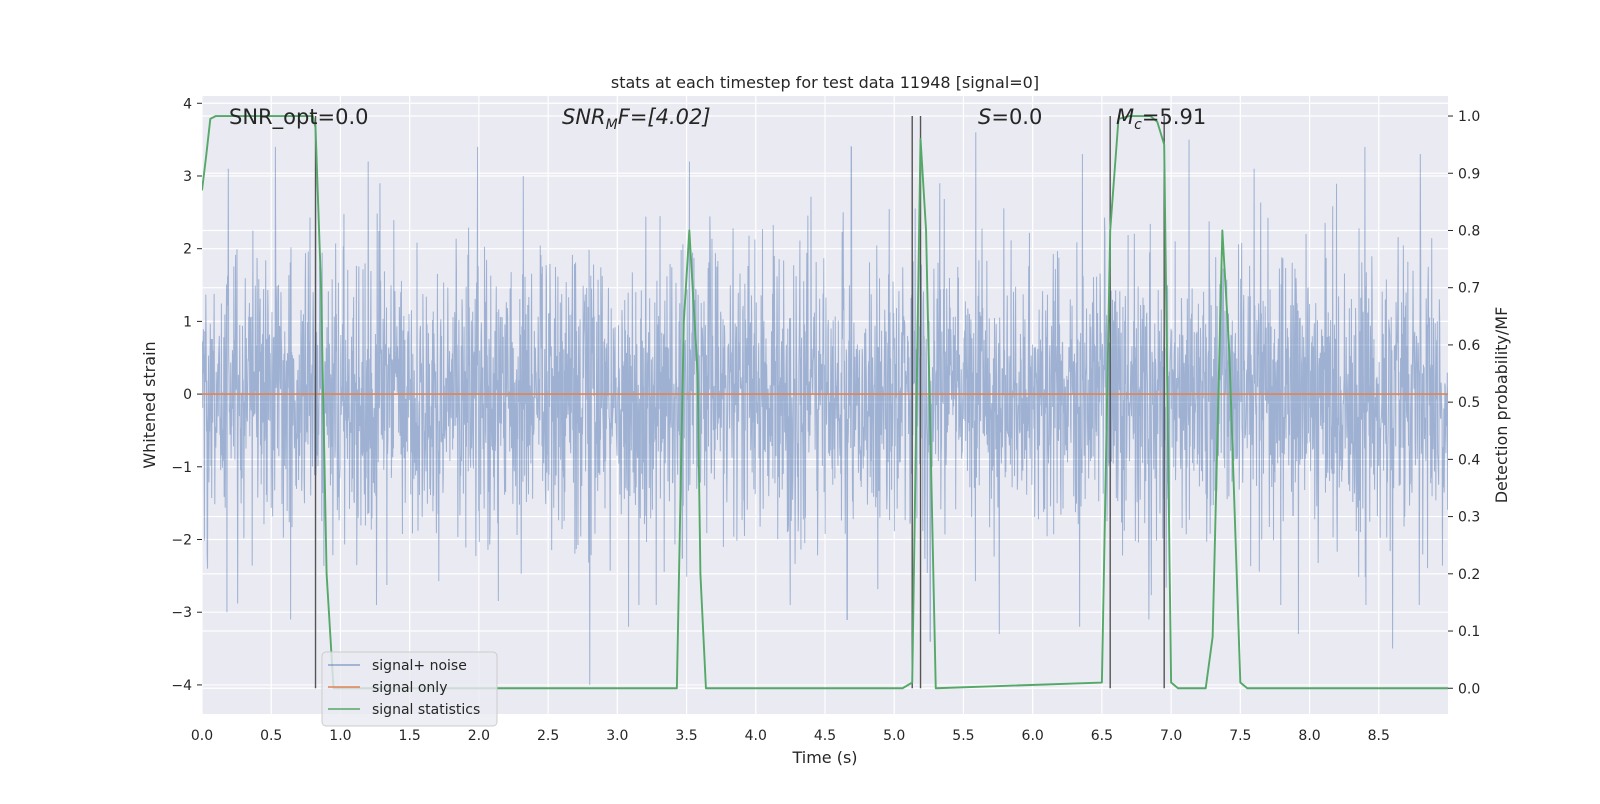 This screenshot has height=804, width=1600. I want to click on y-right-tick-label: 0.3, so click(1469, 518).